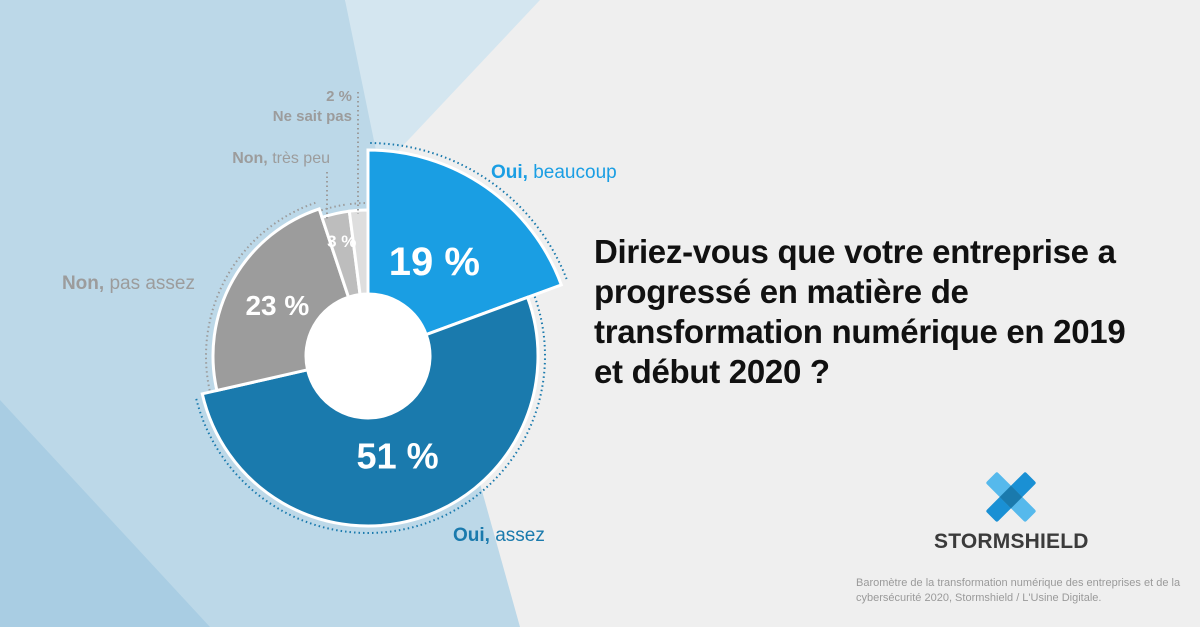  Describe the element at coordinates (1011, 499) in the screenshot. I see `stormshield-logo-icon` at that location.